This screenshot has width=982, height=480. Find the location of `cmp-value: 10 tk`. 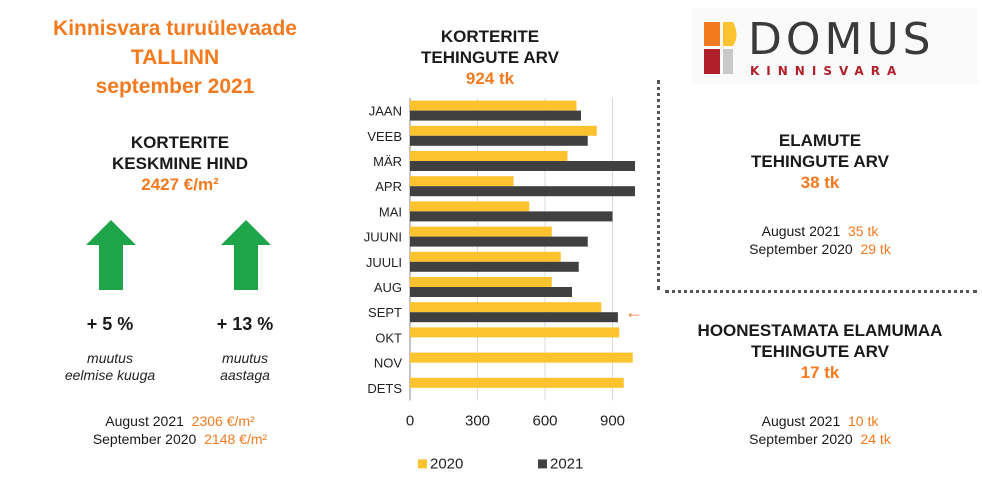

cmp-value: 10 tk is located at coordinates (863, 421).